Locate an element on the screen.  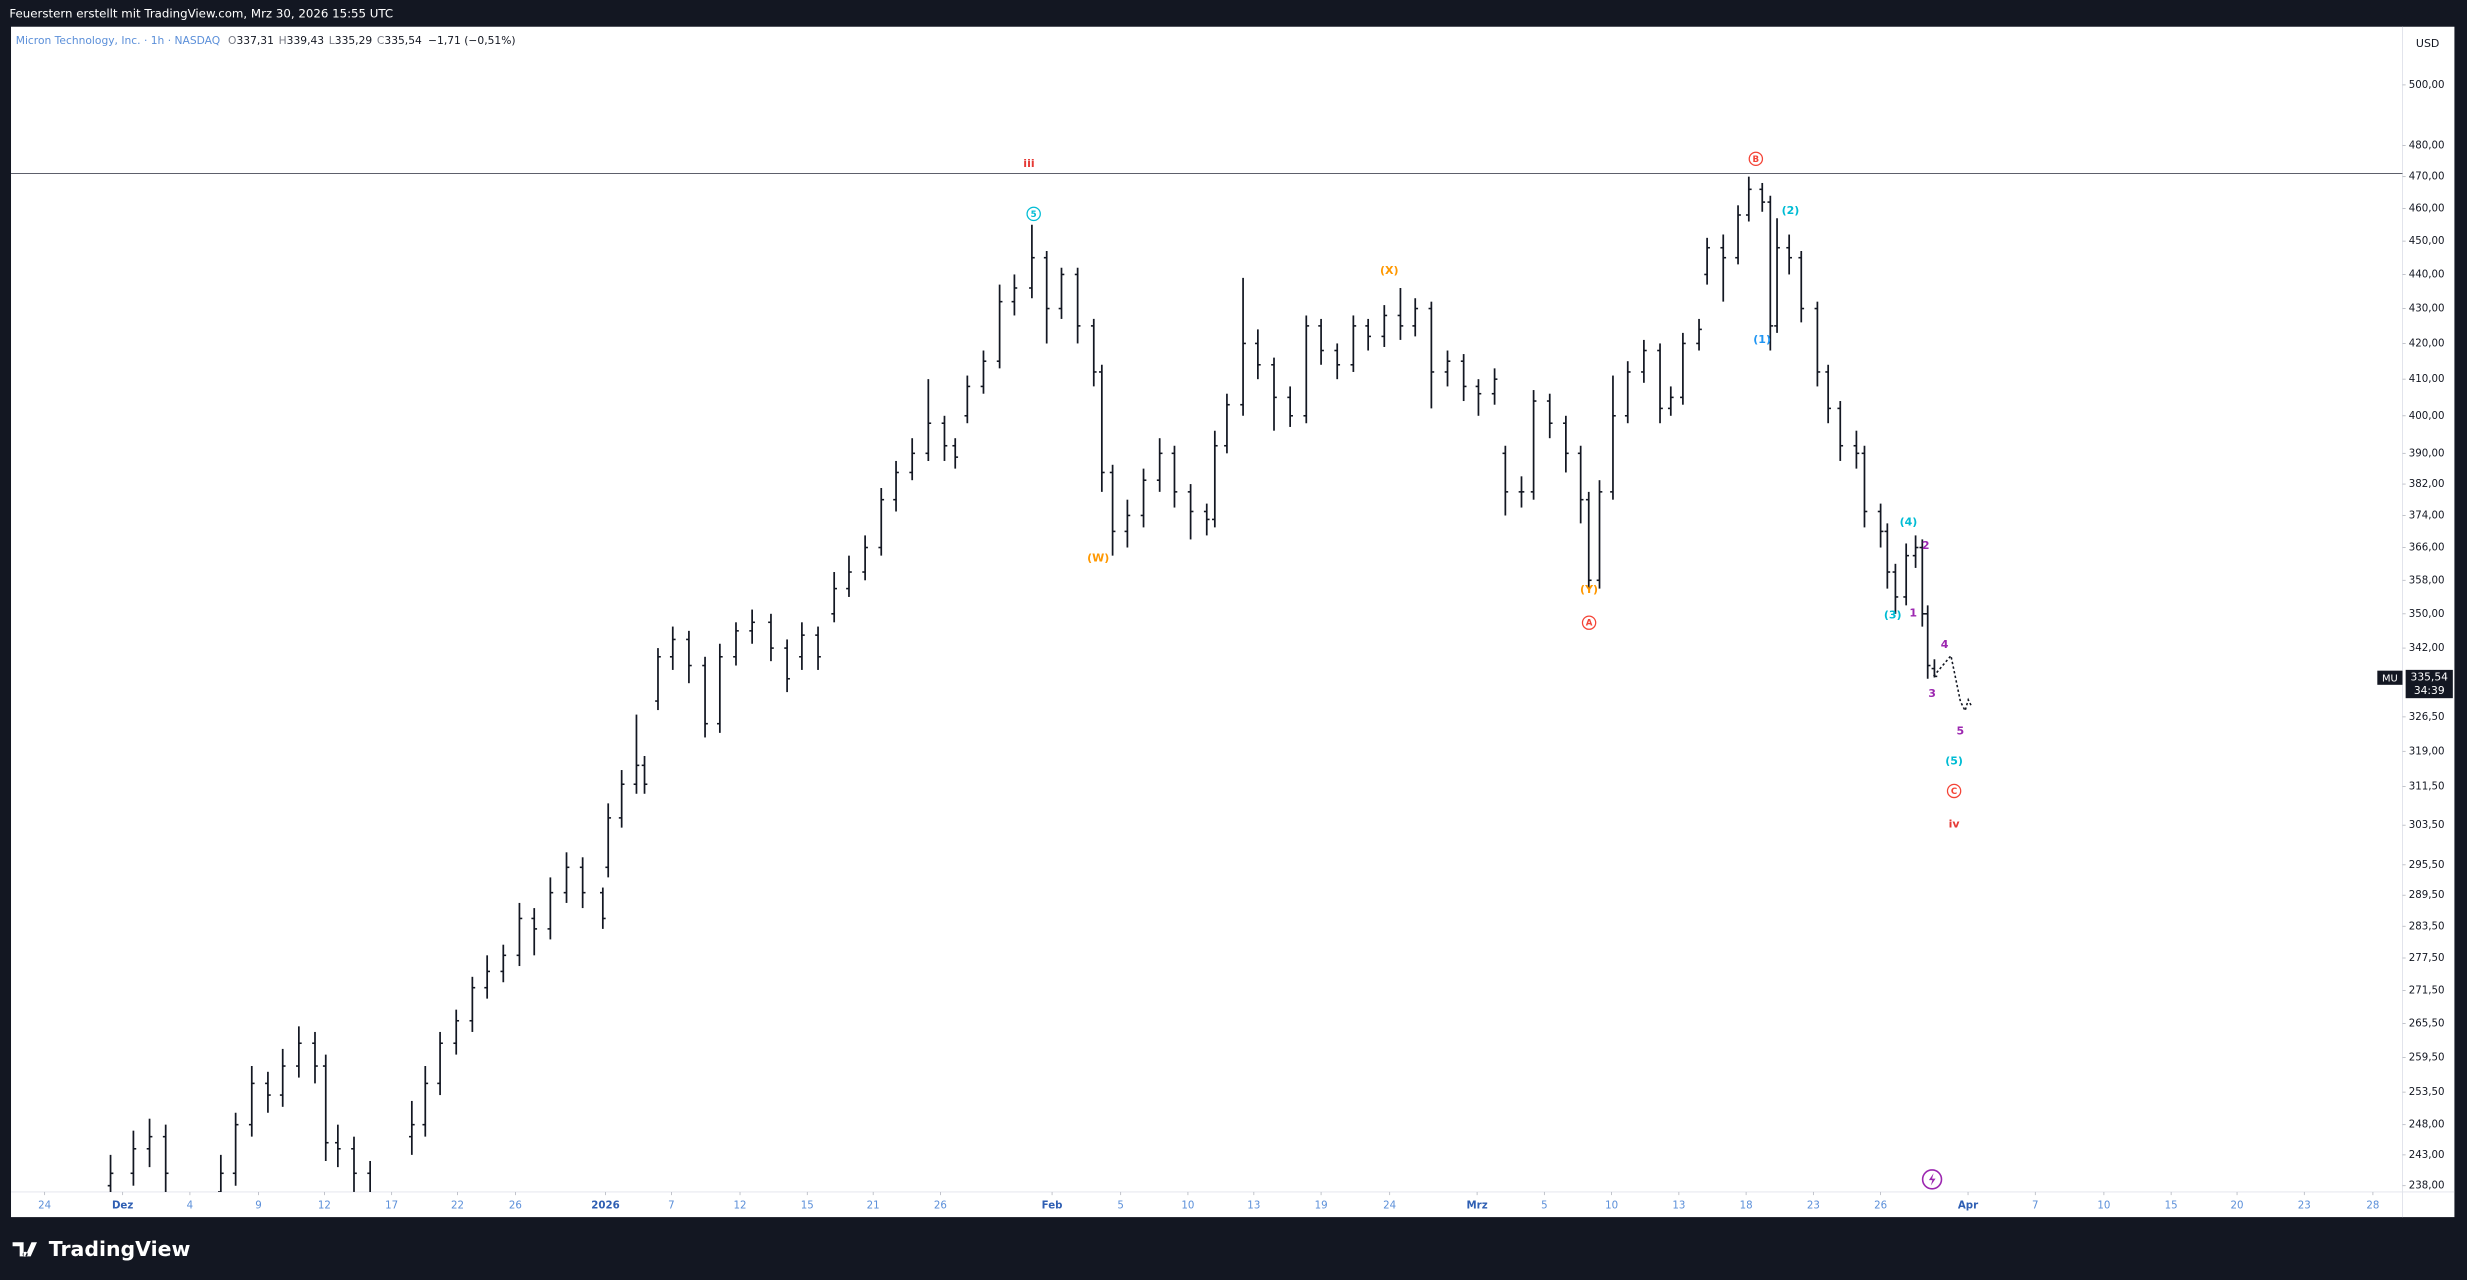
y-tick-label: 390,00 is located at coordinates (2427, 453).